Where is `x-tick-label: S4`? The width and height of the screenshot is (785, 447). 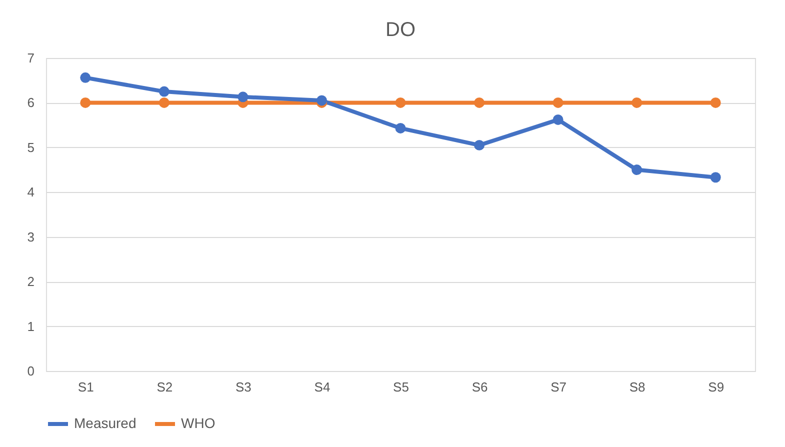
x-tick-label: S4 is located at coordinates (322, 387).